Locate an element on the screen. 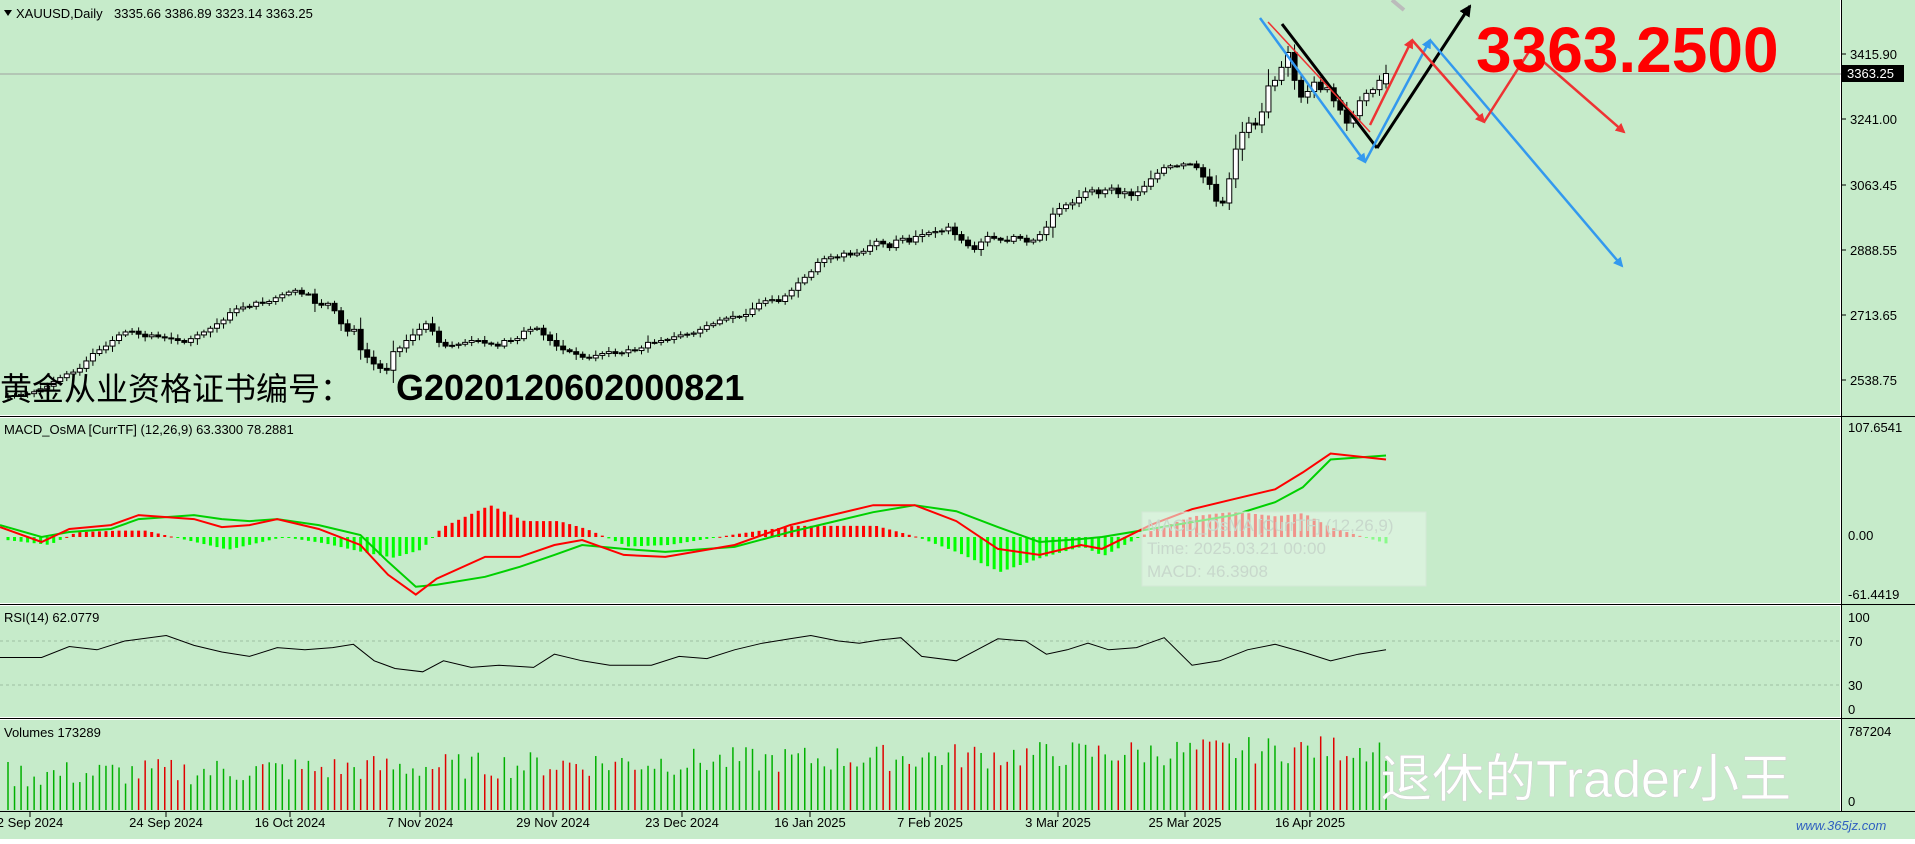 The width and height of the screenshot is (1915, 844). time-tick-label: 24 Sep 2024 is located at coordinates (166, 822).